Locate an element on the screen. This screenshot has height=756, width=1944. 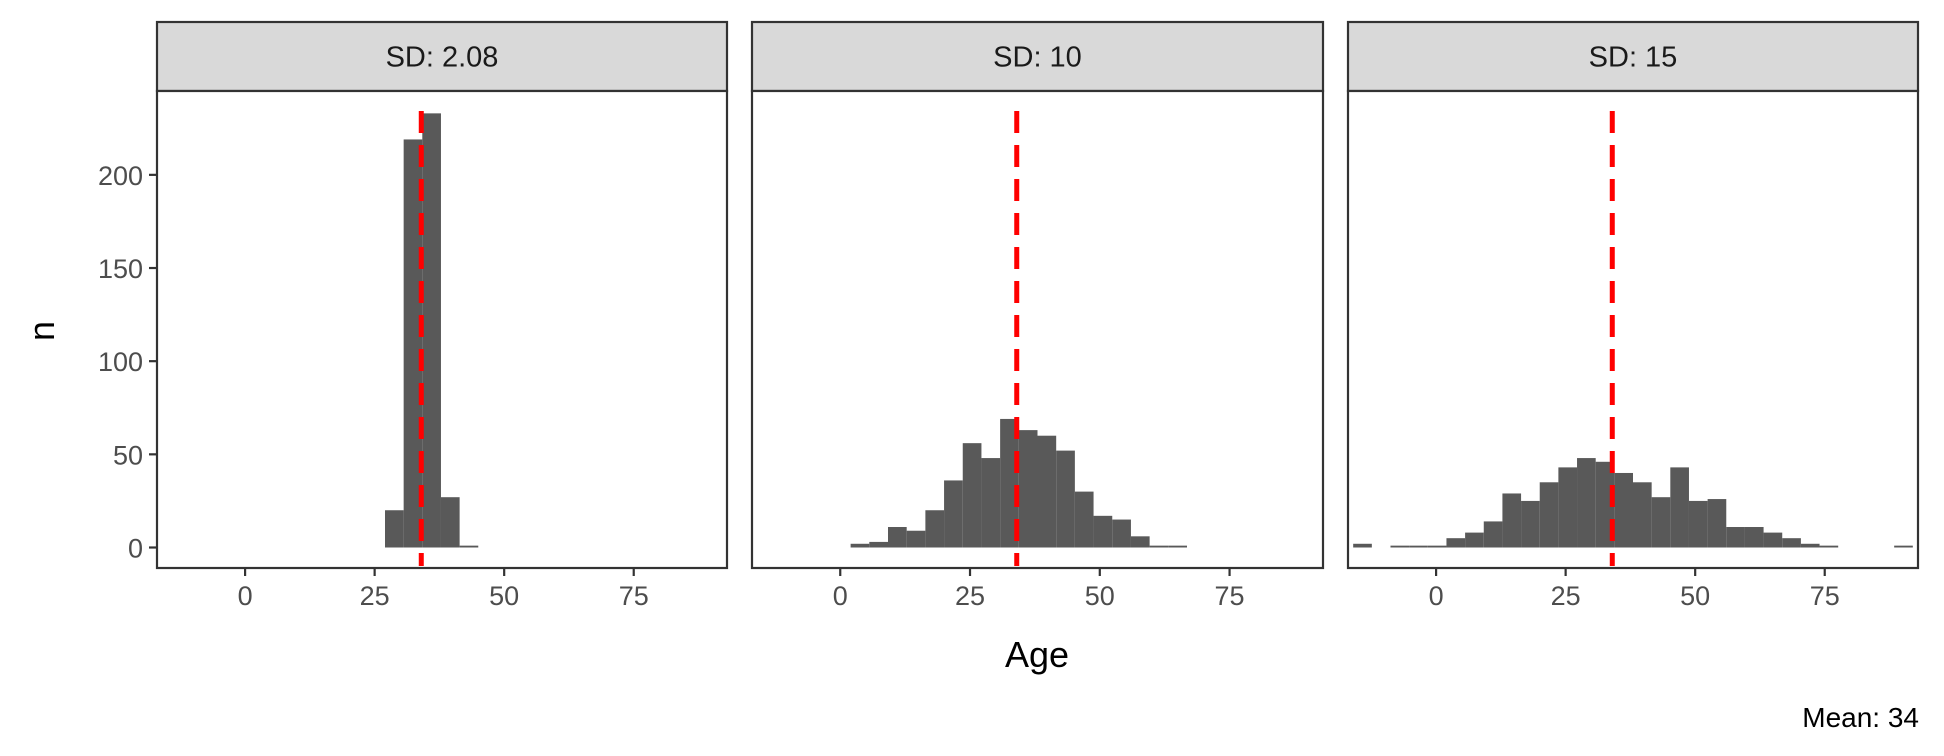
facet-strip-label: SD: 2.08 is located at coordinates (442, 58).